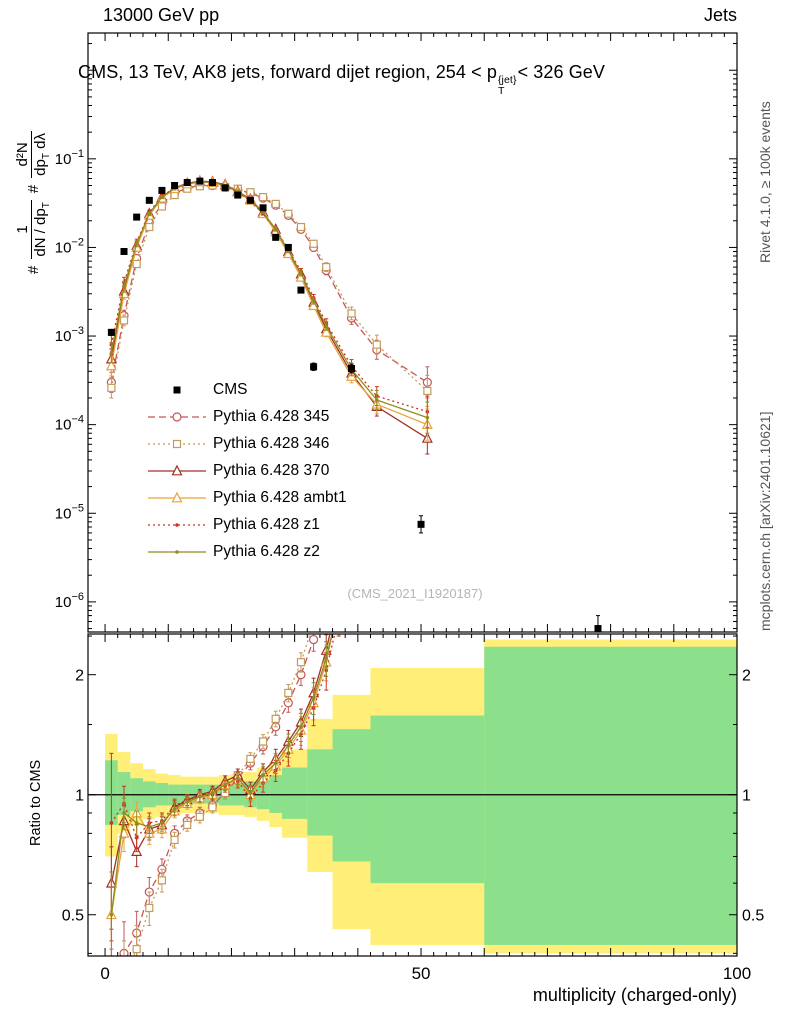 The height and width of the screenshot is (1024, 786). What do you see at coordinates (271, 470) in the screenshot?
I see `legend-label-pythia-370: Pythia 6.428 370` at bounding box center [271, 470].